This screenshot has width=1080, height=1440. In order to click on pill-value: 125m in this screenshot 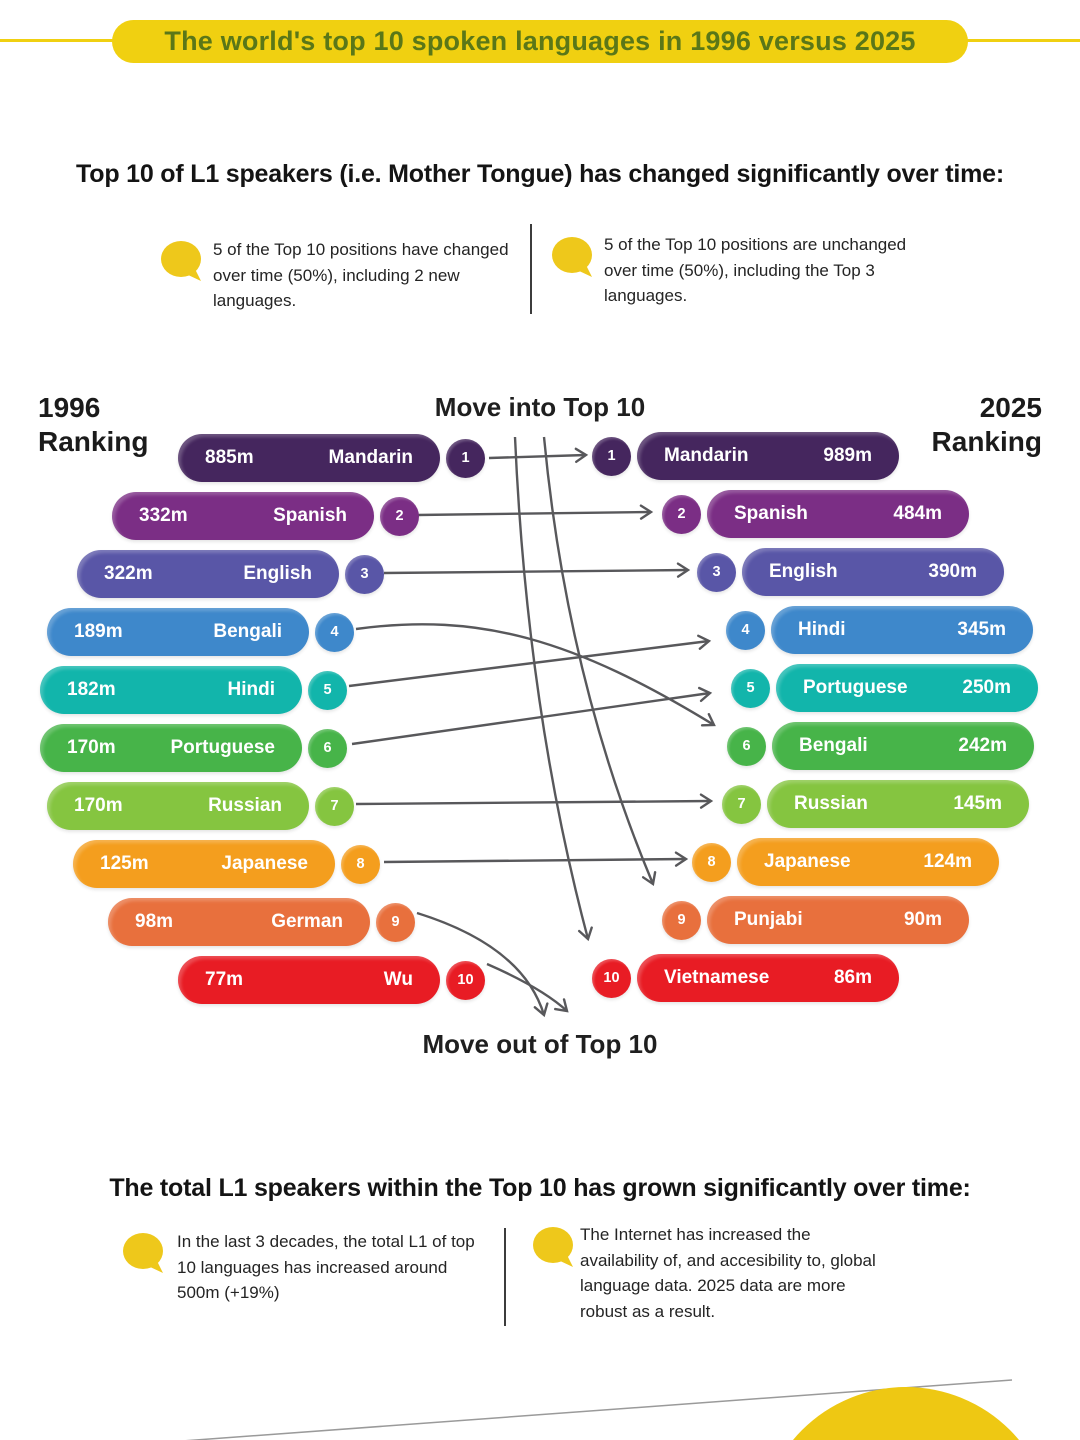, I will do `click(124, 863)`.